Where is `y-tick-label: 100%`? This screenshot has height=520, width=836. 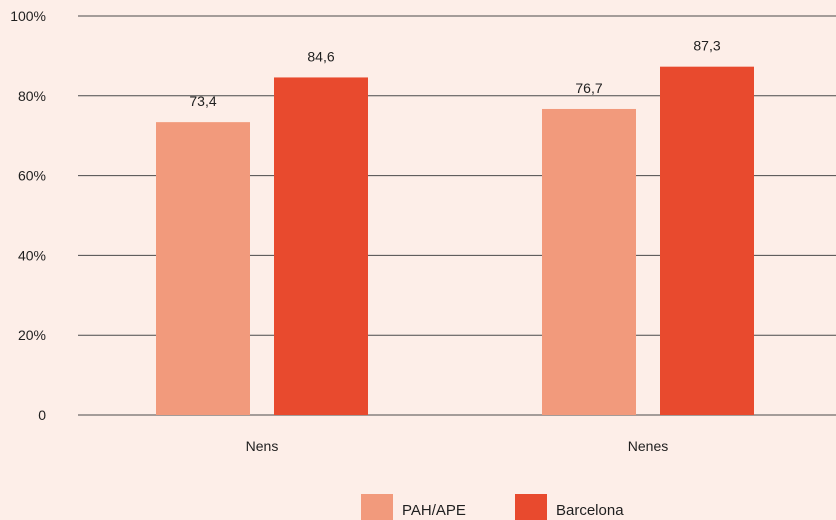 y-tick-label: 100% is located at coordinates (28, 16).